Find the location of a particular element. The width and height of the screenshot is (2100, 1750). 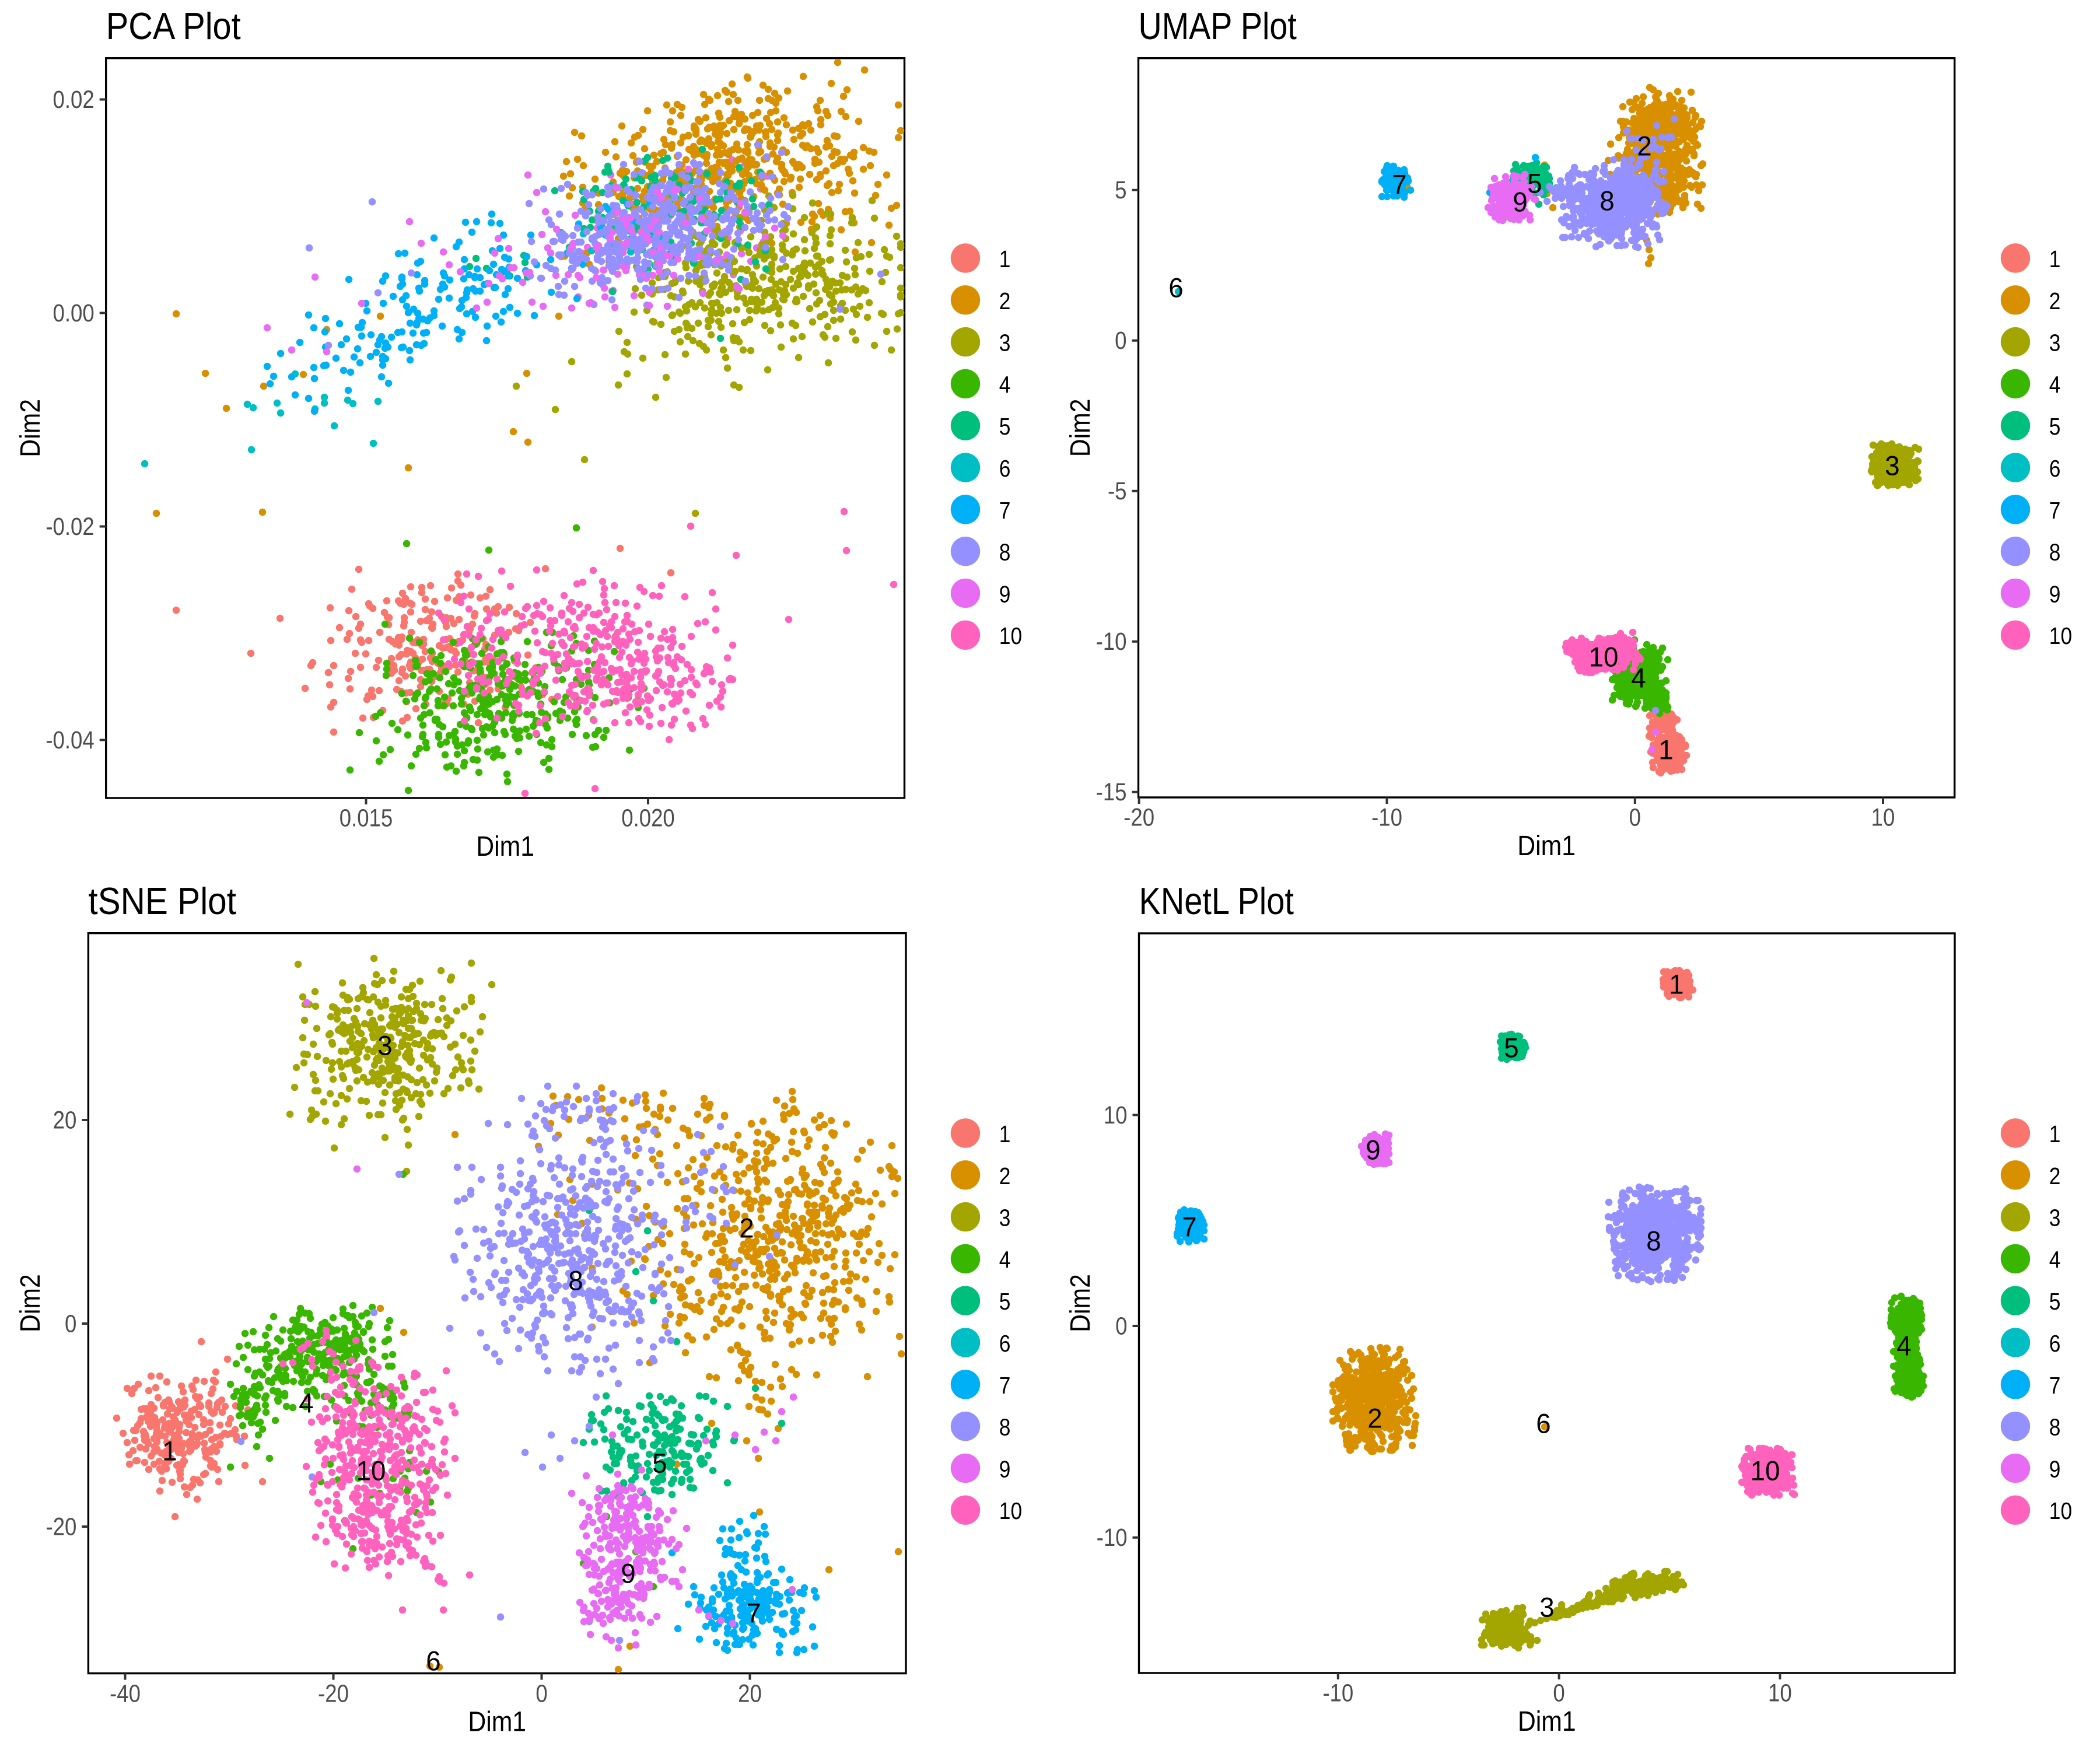

svg-text: 0.015 is located at coordinates (366, 818).